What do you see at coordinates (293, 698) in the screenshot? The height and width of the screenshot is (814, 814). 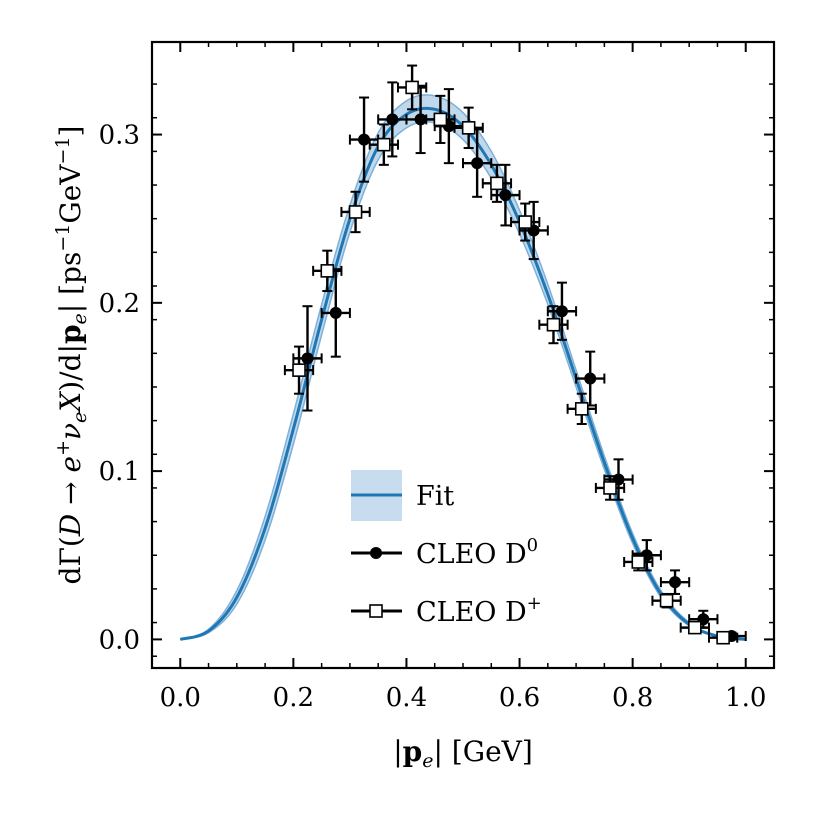 I see `x-tick-label: 0.2` at bounding box center [293, 698].